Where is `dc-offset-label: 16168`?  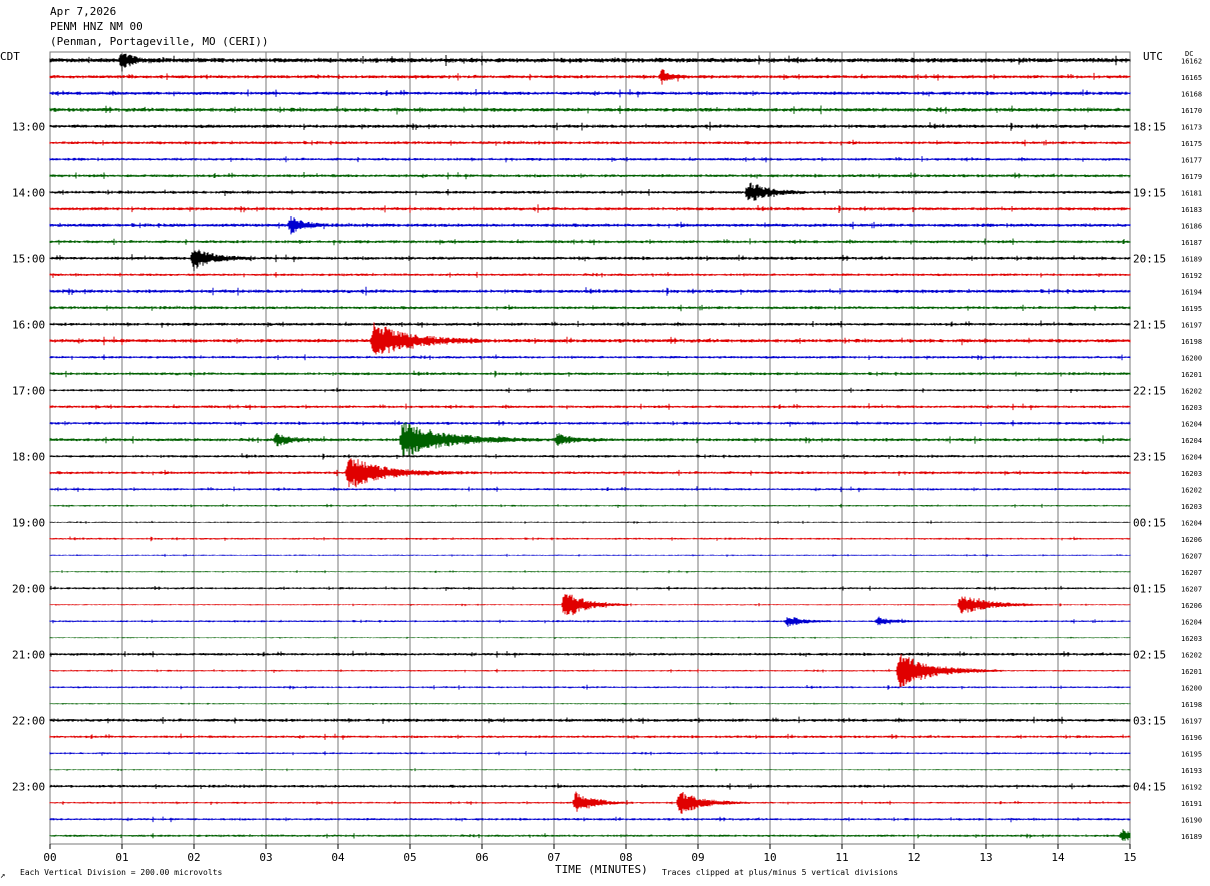
dc-offset-label: 16168 is located at coordinates (1191, 94).